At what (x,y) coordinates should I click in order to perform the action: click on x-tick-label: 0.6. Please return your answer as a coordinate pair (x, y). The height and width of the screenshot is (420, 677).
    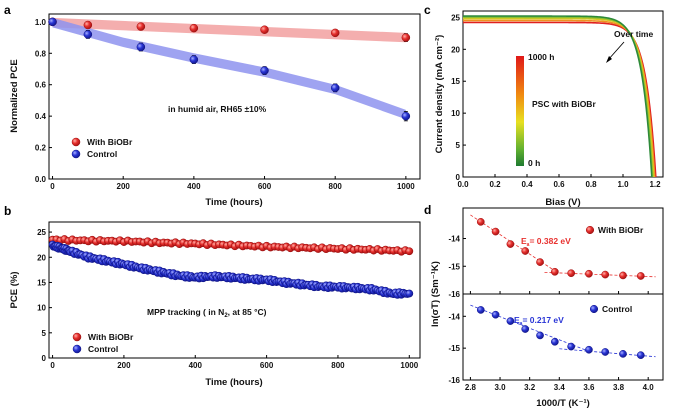
    Looking at the image, I should click on (559, 184).